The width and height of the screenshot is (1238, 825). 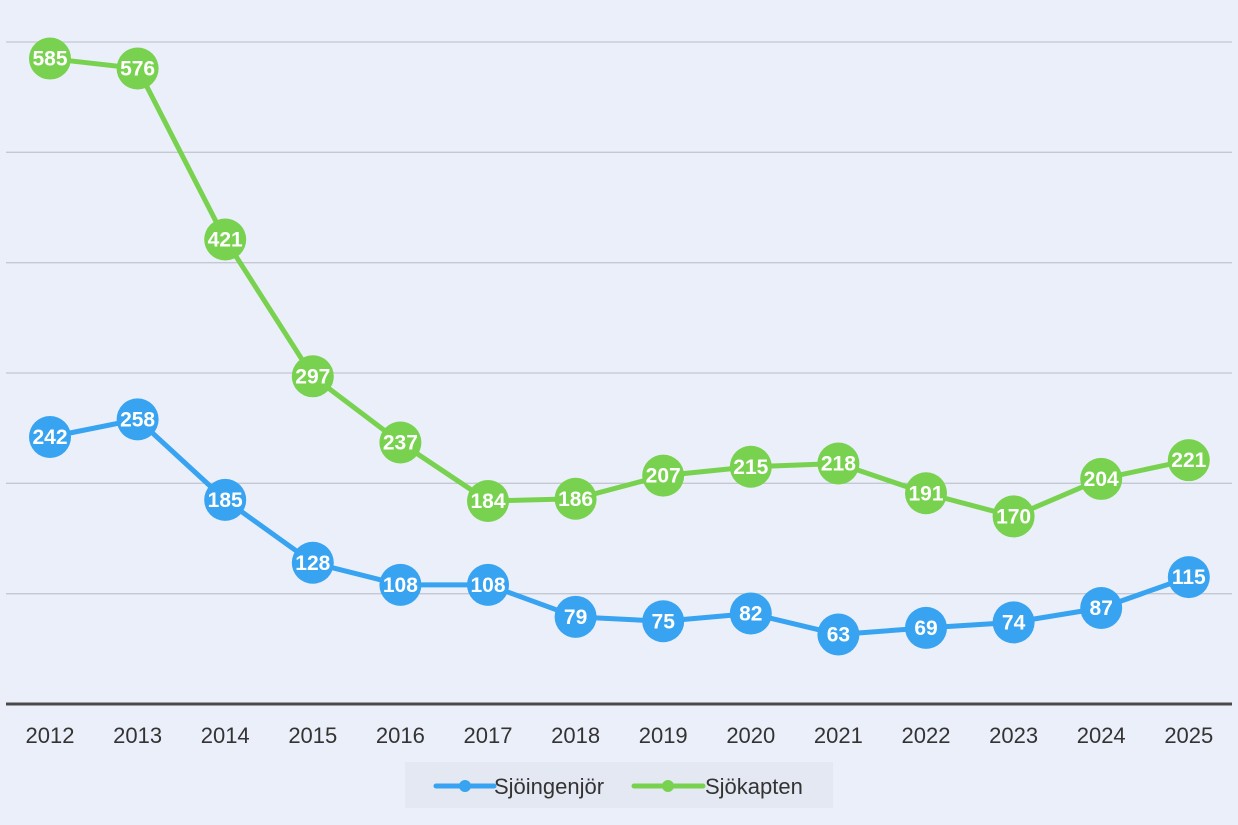 I want to click on data-label: 207, so click(x=663, y=476).